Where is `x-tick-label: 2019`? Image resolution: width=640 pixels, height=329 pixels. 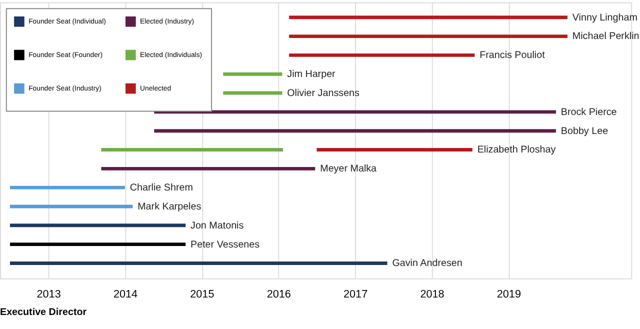
x-tick-label: 2019 is located at coordinates (508, 294).